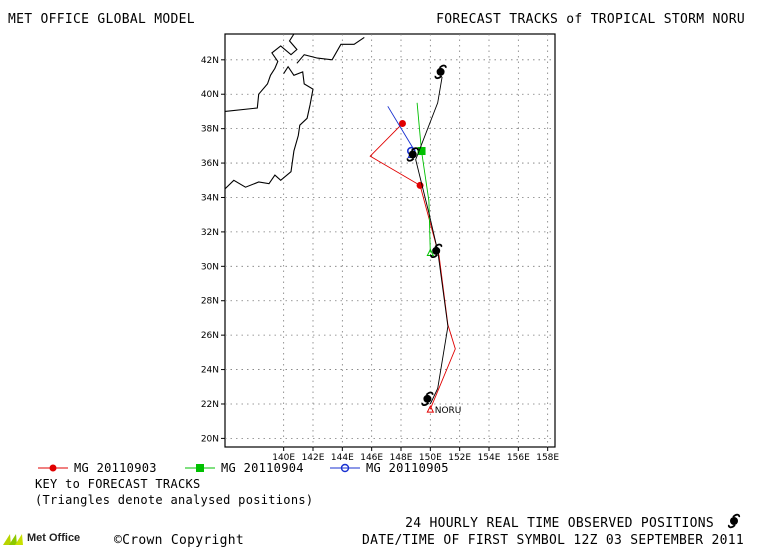 Image resolution: width=780 pixels, height=550 pixels. Describe the element at coordinates (342, 458) in the screenshot. I see `lon-tick-label: 144E` at that location.